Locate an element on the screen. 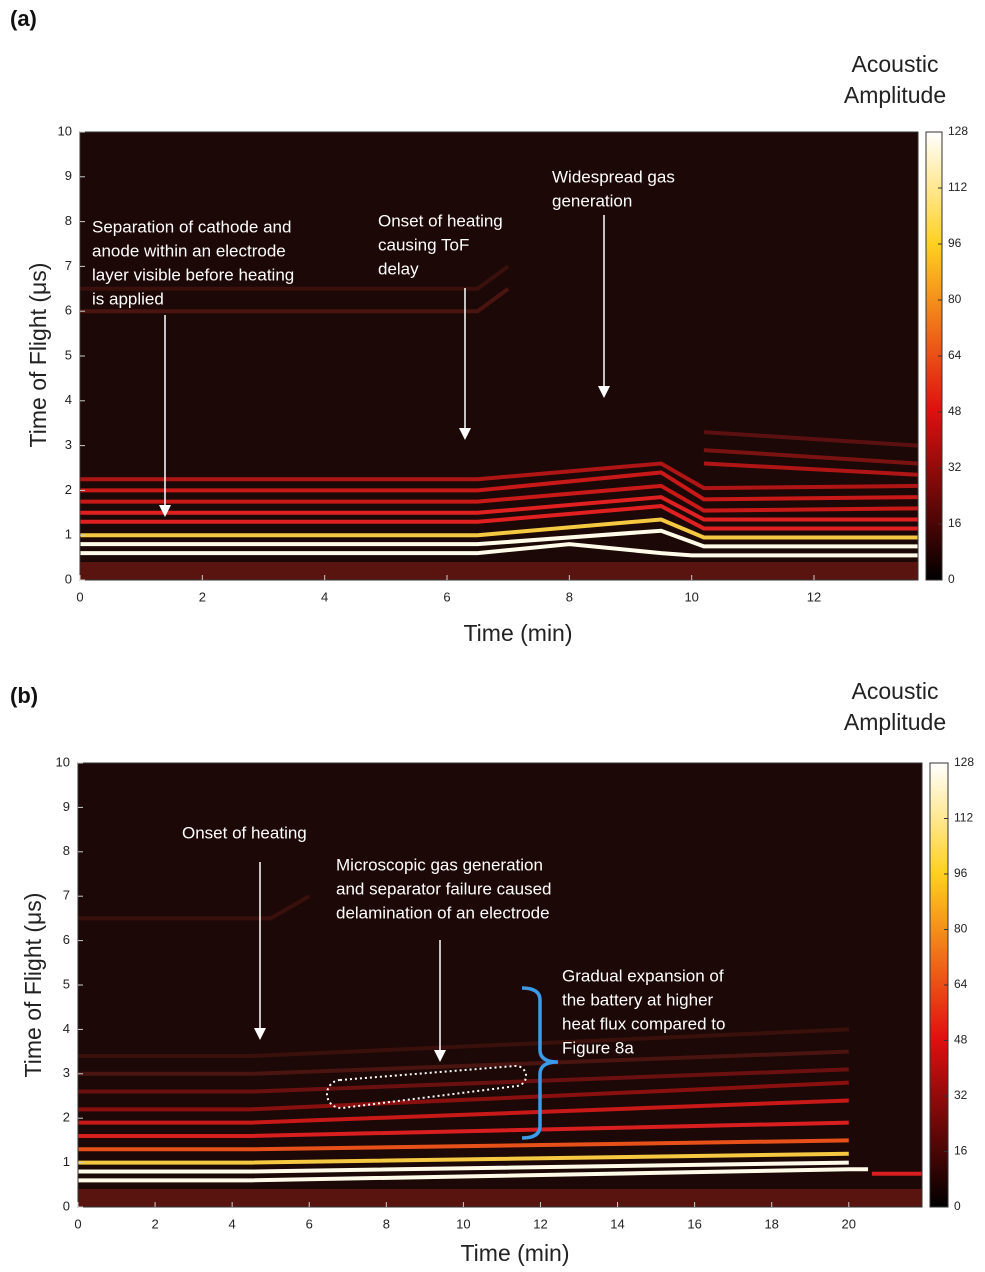 The image size is (985, 1272). y-tick-label: 5 is located at coordinates (68, 354).